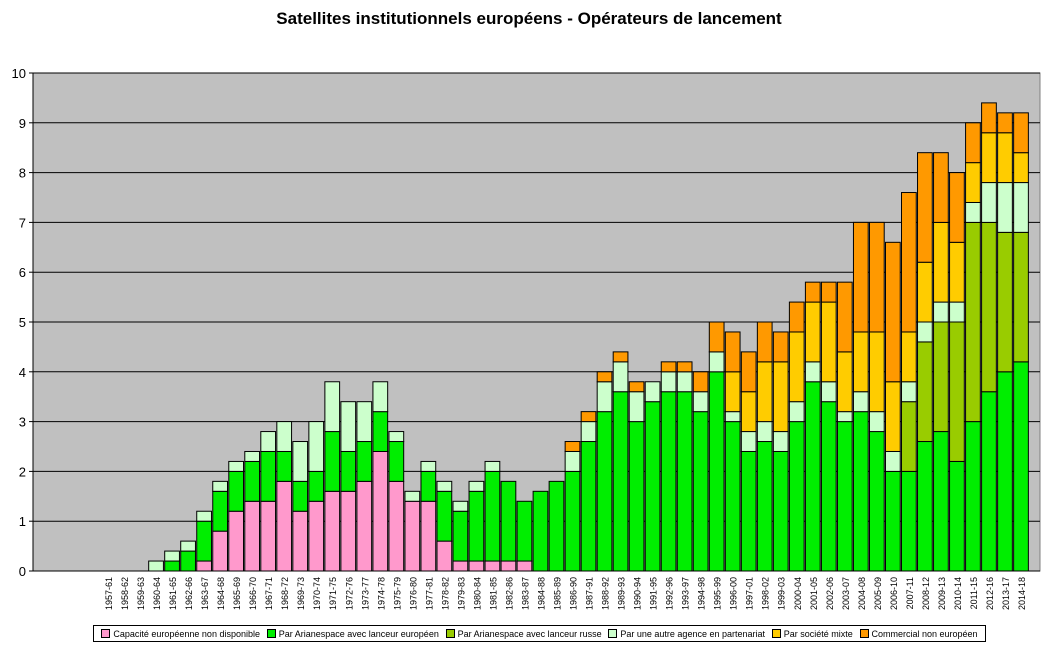 The height and width of the screenshot is (650, 1058). I want to click on x-tick-label: 1972-76, so click(349, 593).